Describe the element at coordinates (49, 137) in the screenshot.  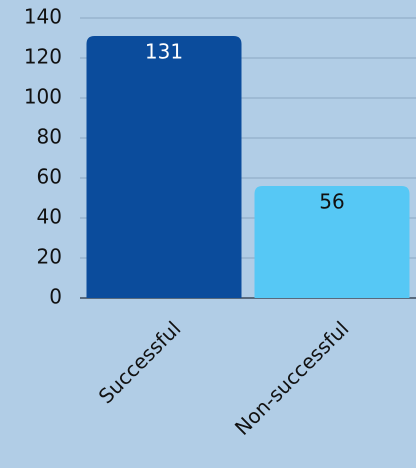
I see `y-tick-label: 80` at that location.